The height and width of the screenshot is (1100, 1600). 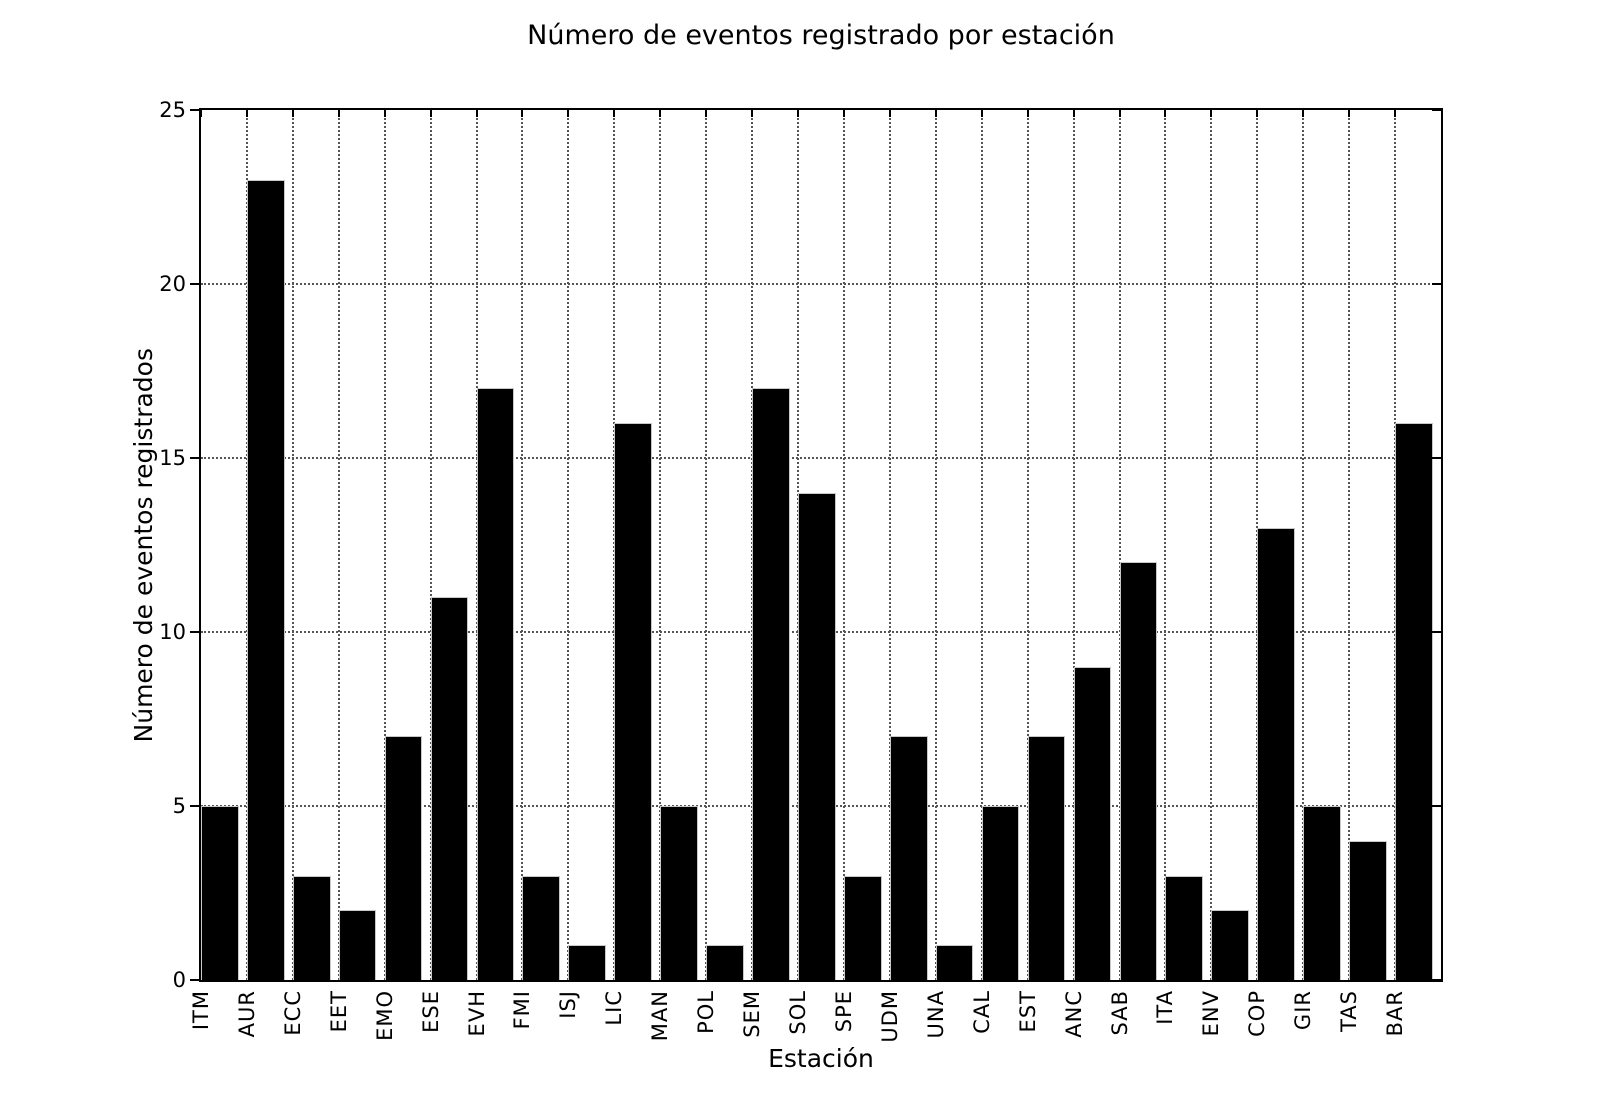 I want to click on x-tick-label-EET: EET, so click(x=338, y=1011).